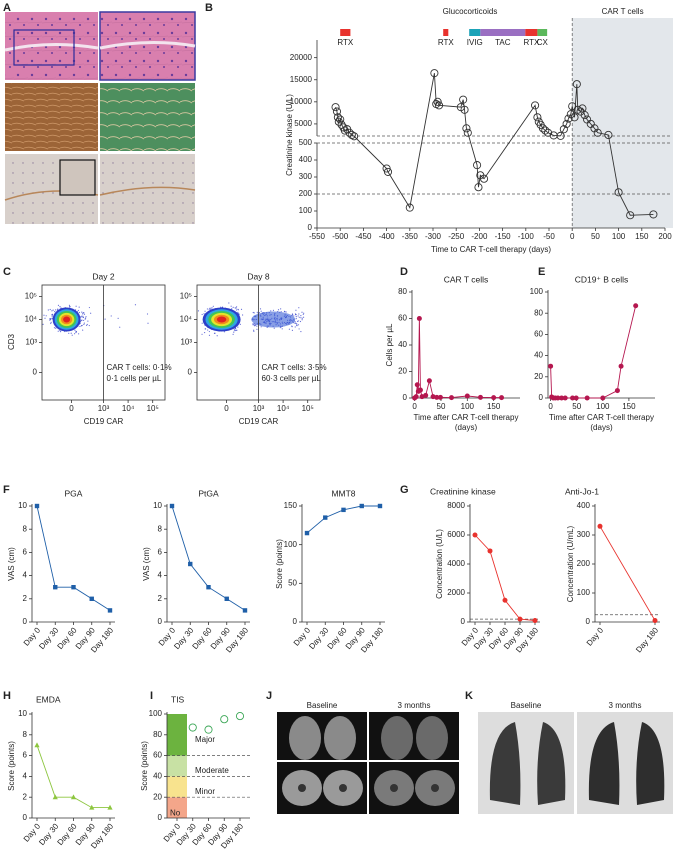 The width and height of the screenshot is (678, 868). I want to click on x-tick-label: 150, so click(629, 406).